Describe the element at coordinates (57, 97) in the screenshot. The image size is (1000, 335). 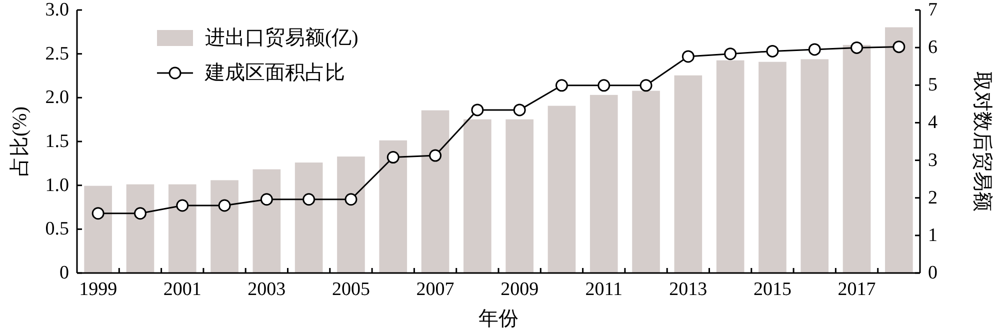
I see `y-tick-label: 2.0` at that location.